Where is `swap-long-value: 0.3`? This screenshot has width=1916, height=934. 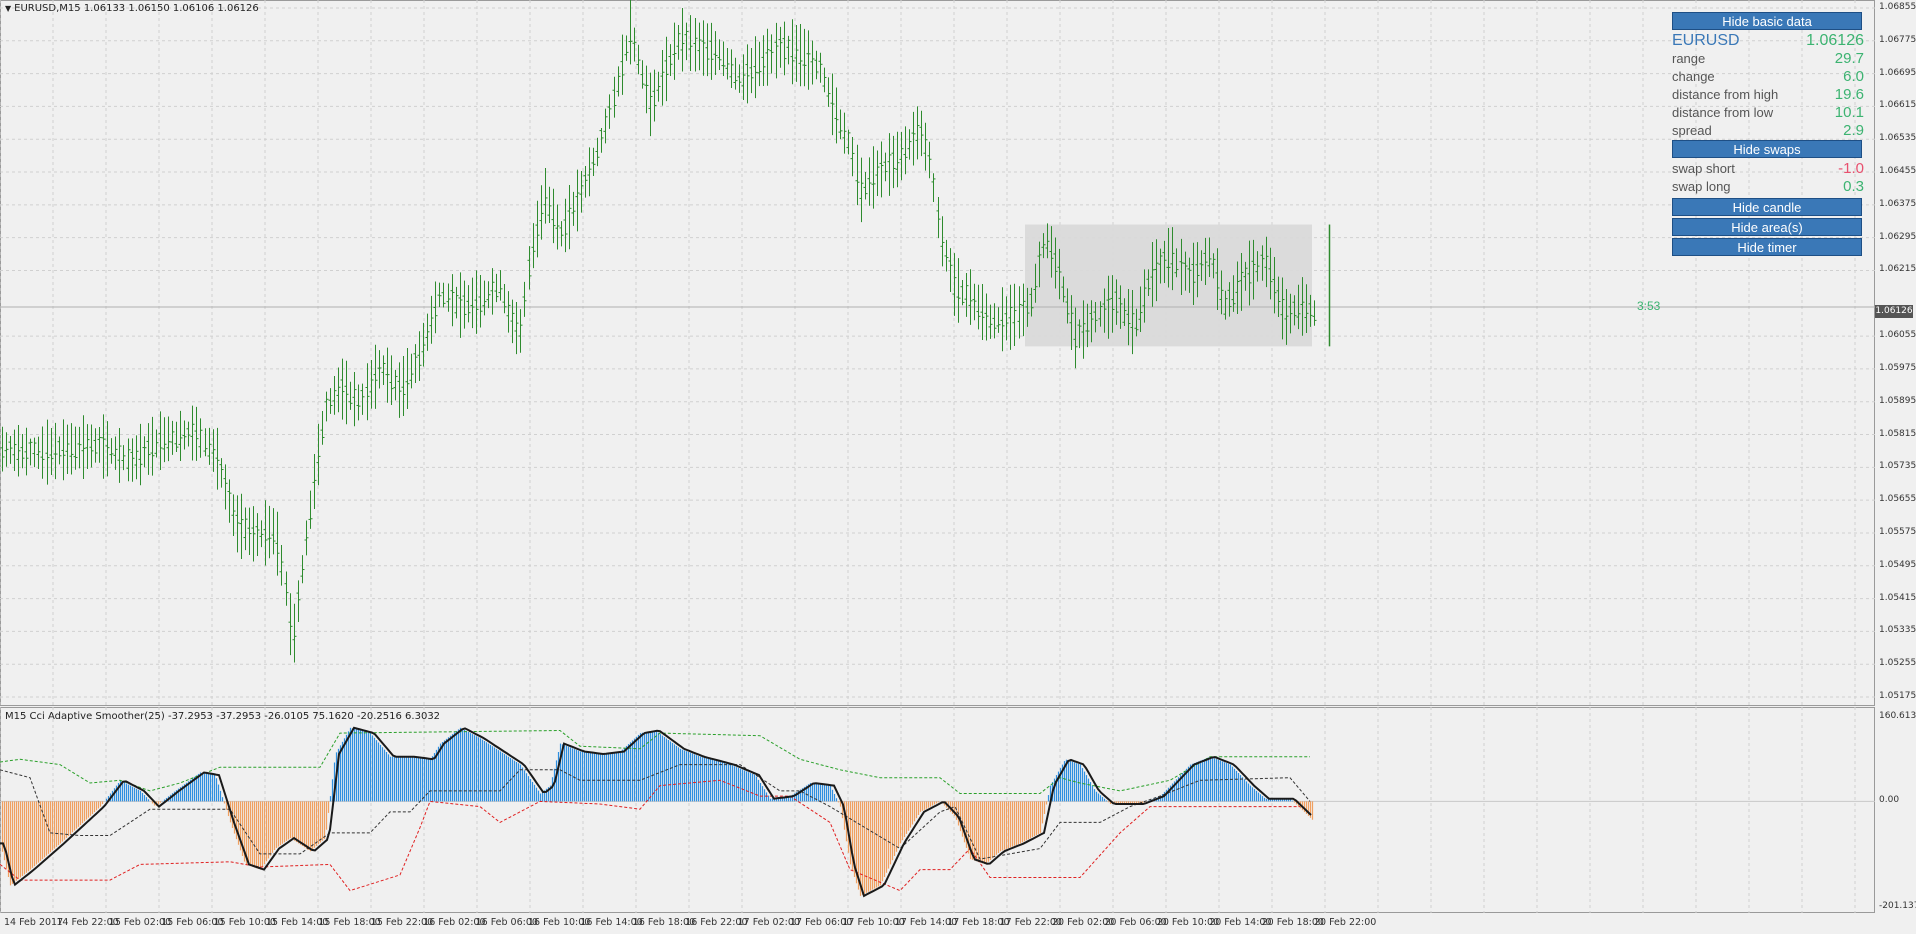
swap-long-value: 0.3 is located at coordinates (1853, 186).